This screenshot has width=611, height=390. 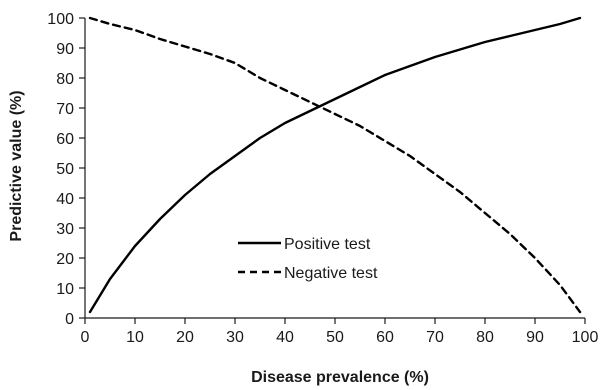 What do you see at coordinates (65, 79) in the screenshot?
I see `y-tick-label: 80` at bounding box center [65, 79].